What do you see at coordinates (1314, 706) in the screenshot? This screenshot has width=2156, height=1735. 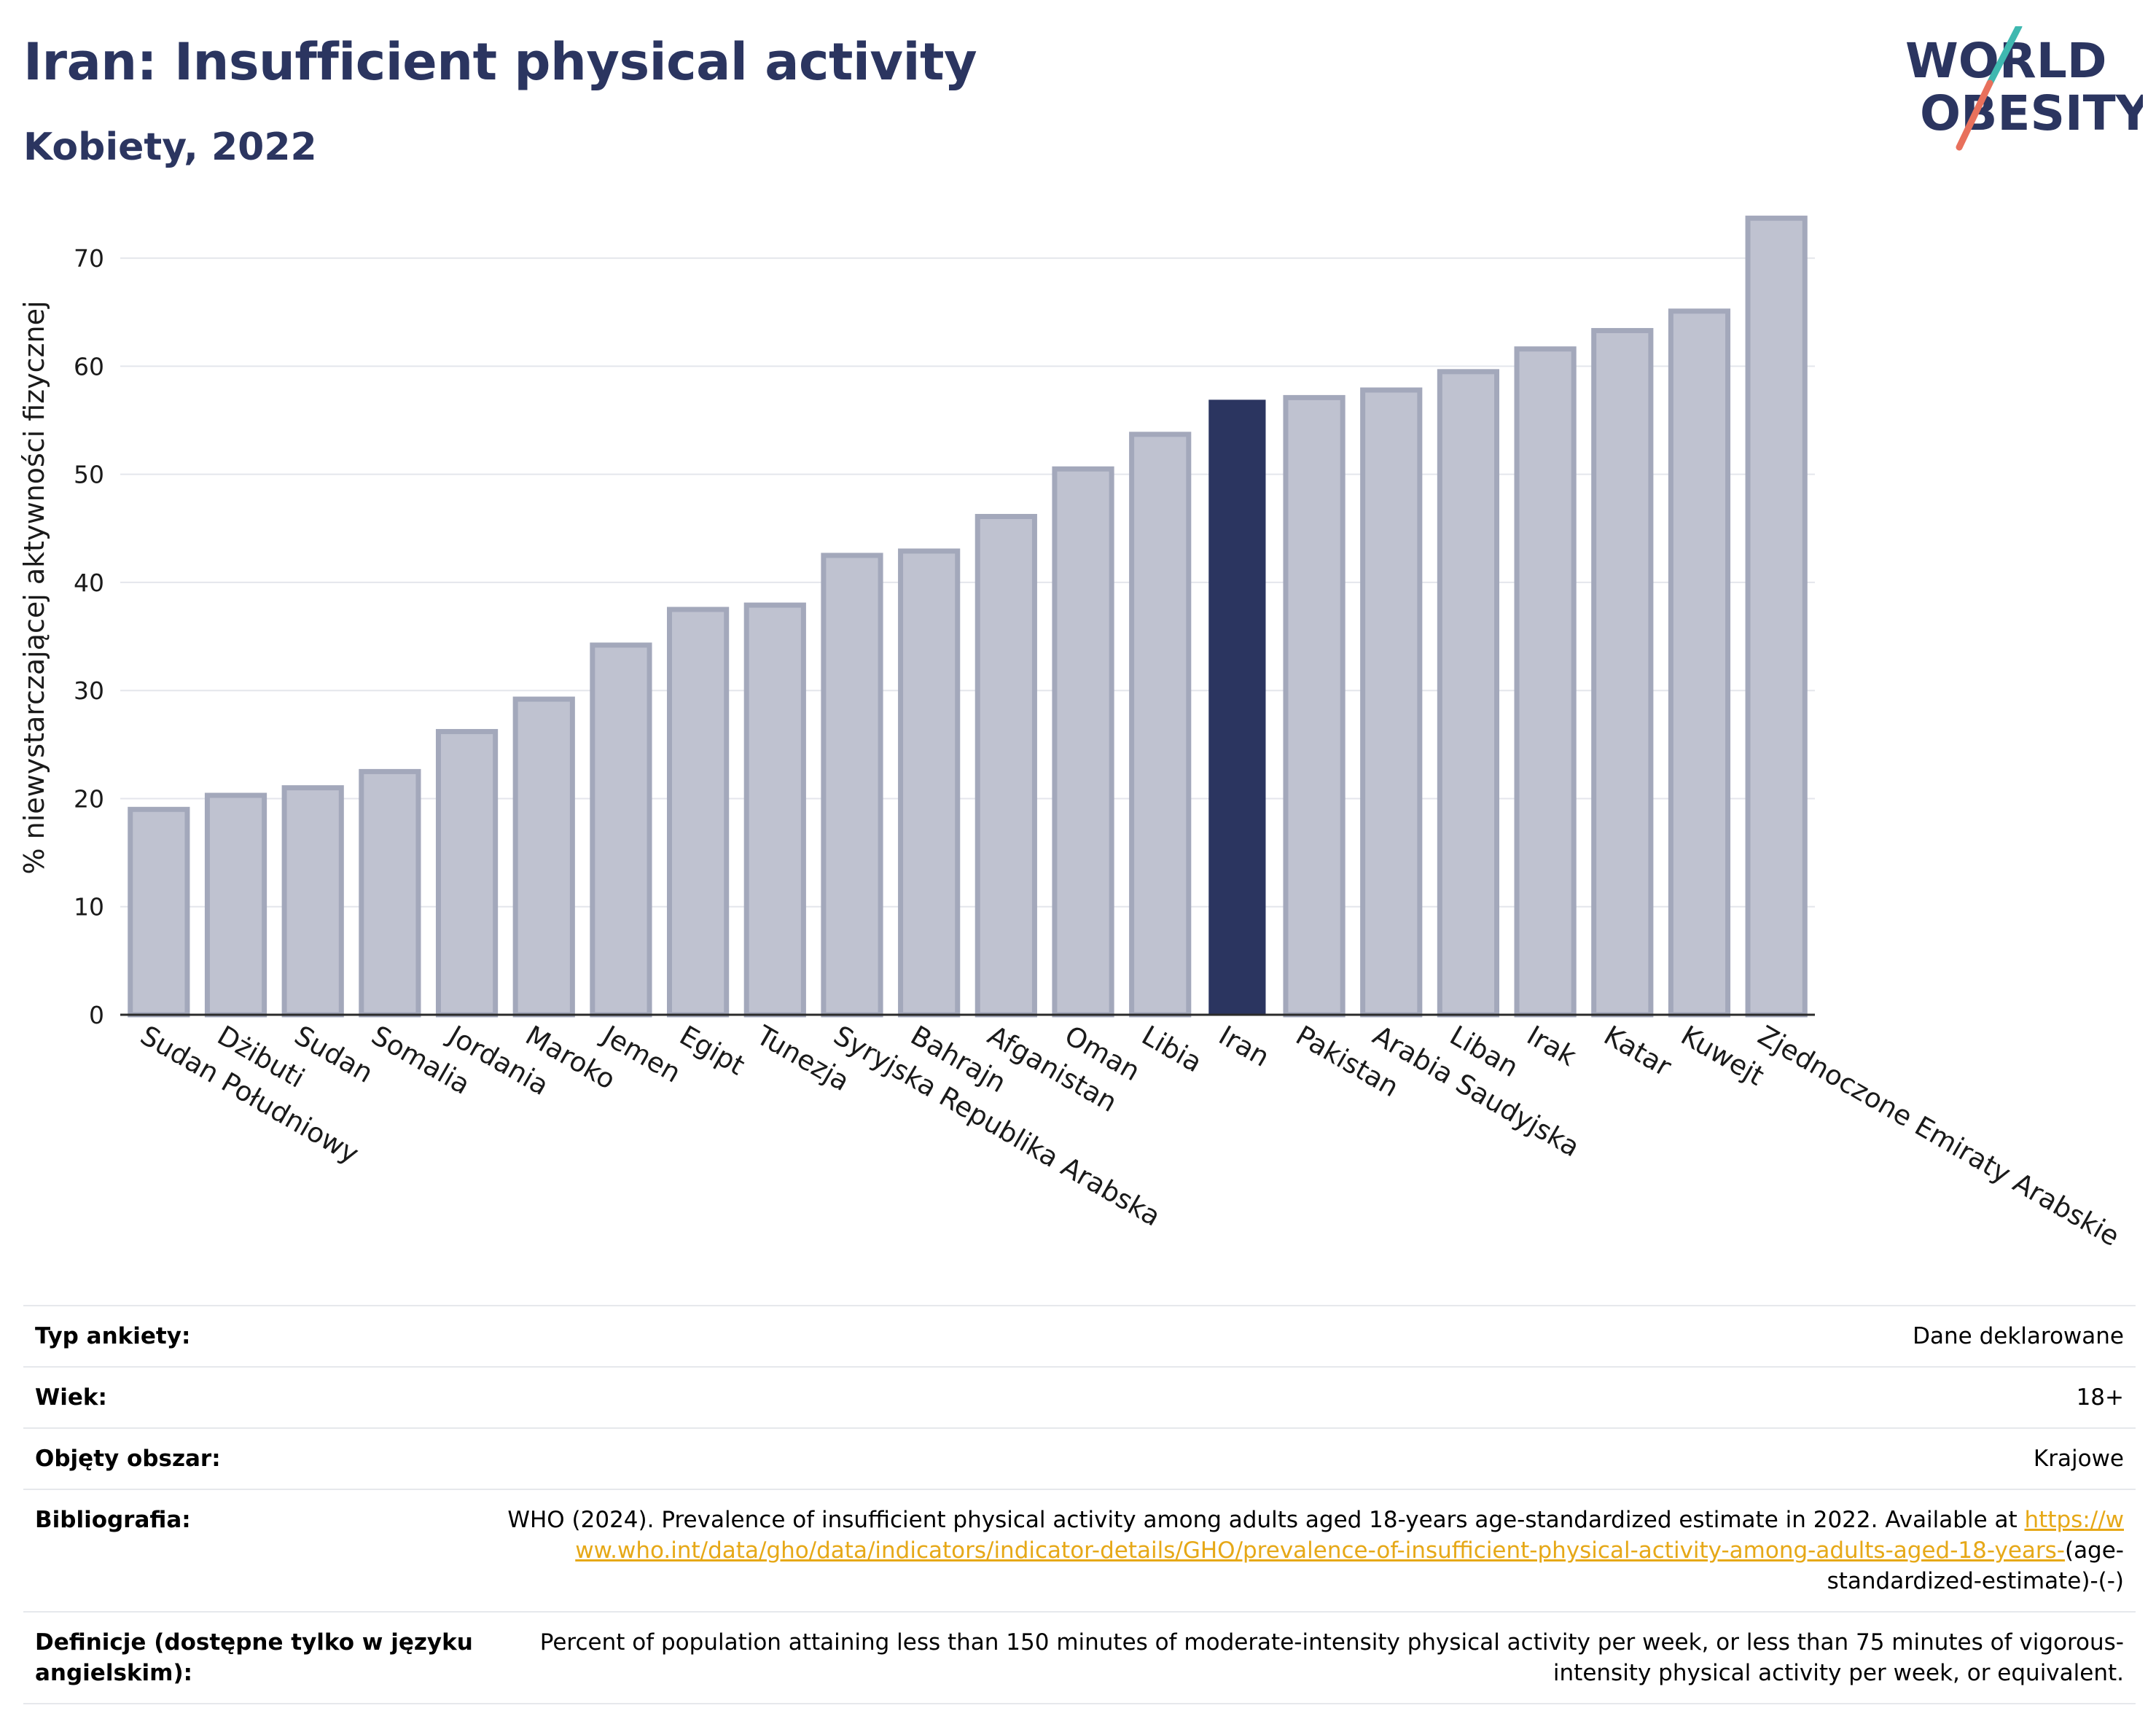 I see `bar-pakistan` at bounding box center [1314, 706].